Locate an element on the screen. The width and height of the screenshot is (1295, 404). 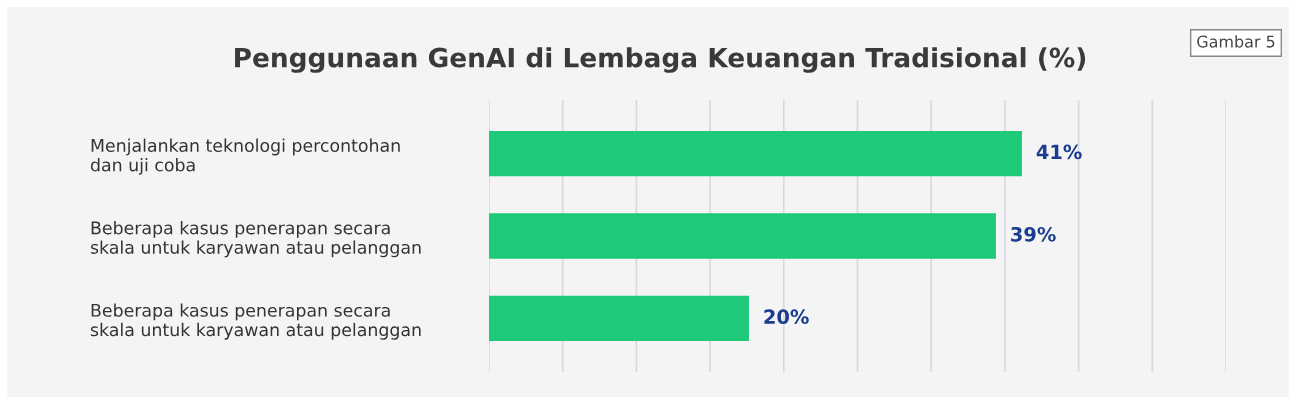
data-label: 39% is located at coordinates (1033, 234).